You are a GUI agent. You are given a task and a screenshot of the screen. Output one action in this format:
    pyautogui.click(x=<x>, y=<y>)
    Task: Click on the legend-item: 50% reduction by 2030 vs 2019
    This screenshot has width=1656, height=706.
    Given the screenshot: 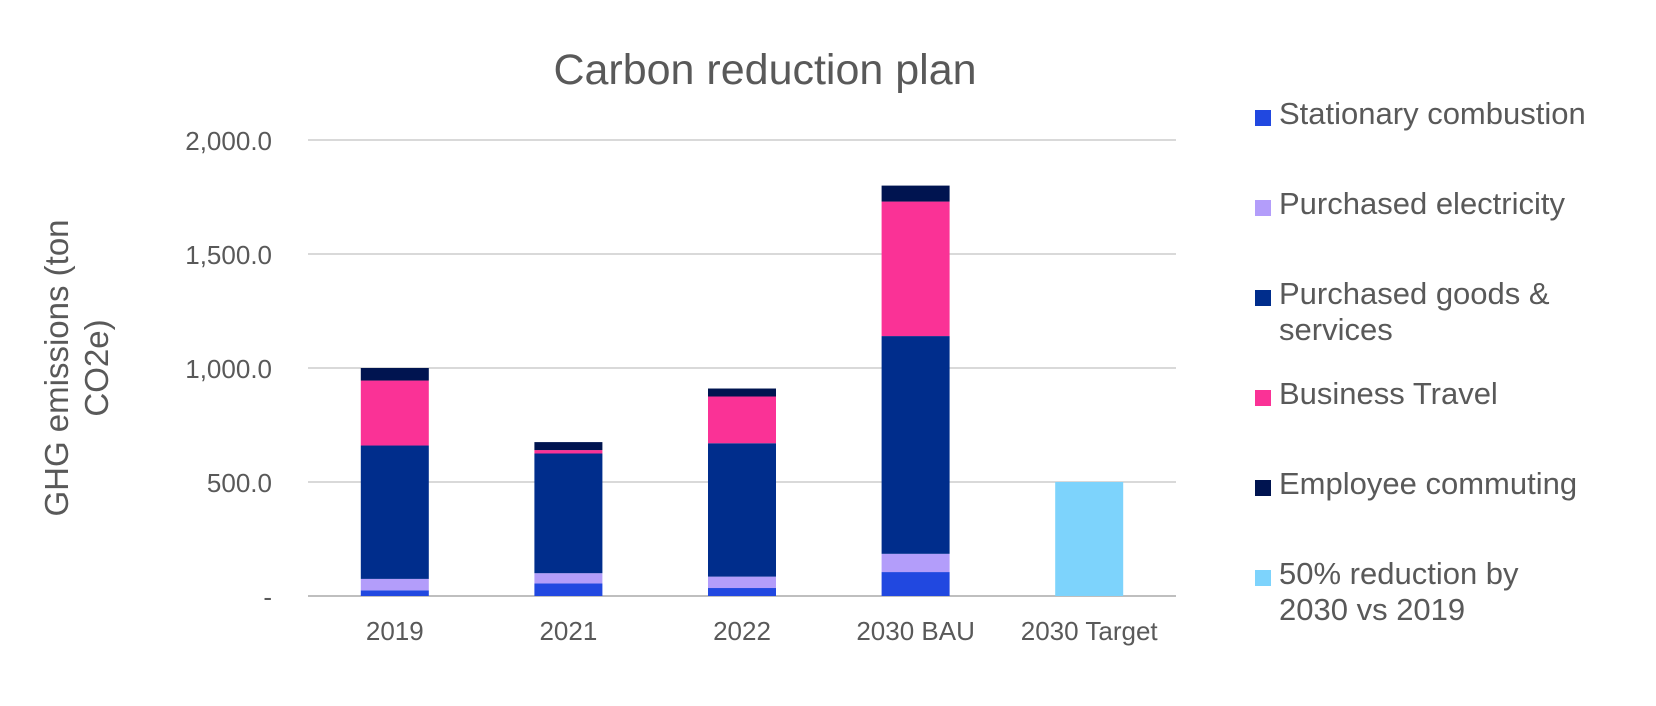 What is the action you would take?
    pyautogui.click(x=1402, y=592)
    